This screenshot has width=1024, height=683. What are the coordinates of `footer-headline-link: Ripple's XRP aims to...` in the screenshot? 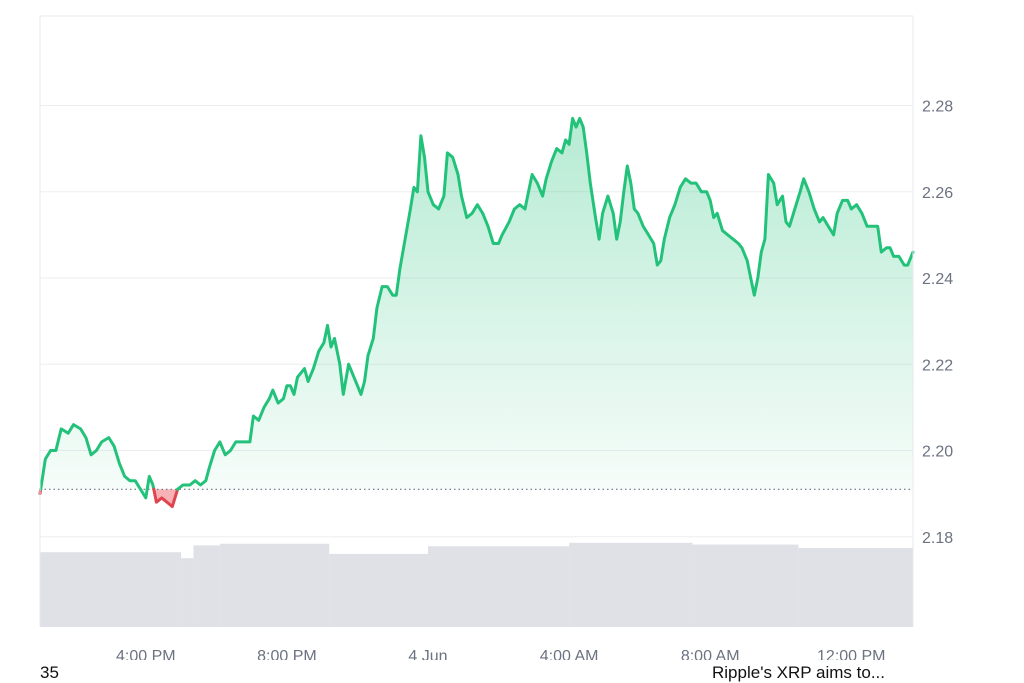 It's located at (798, 672).